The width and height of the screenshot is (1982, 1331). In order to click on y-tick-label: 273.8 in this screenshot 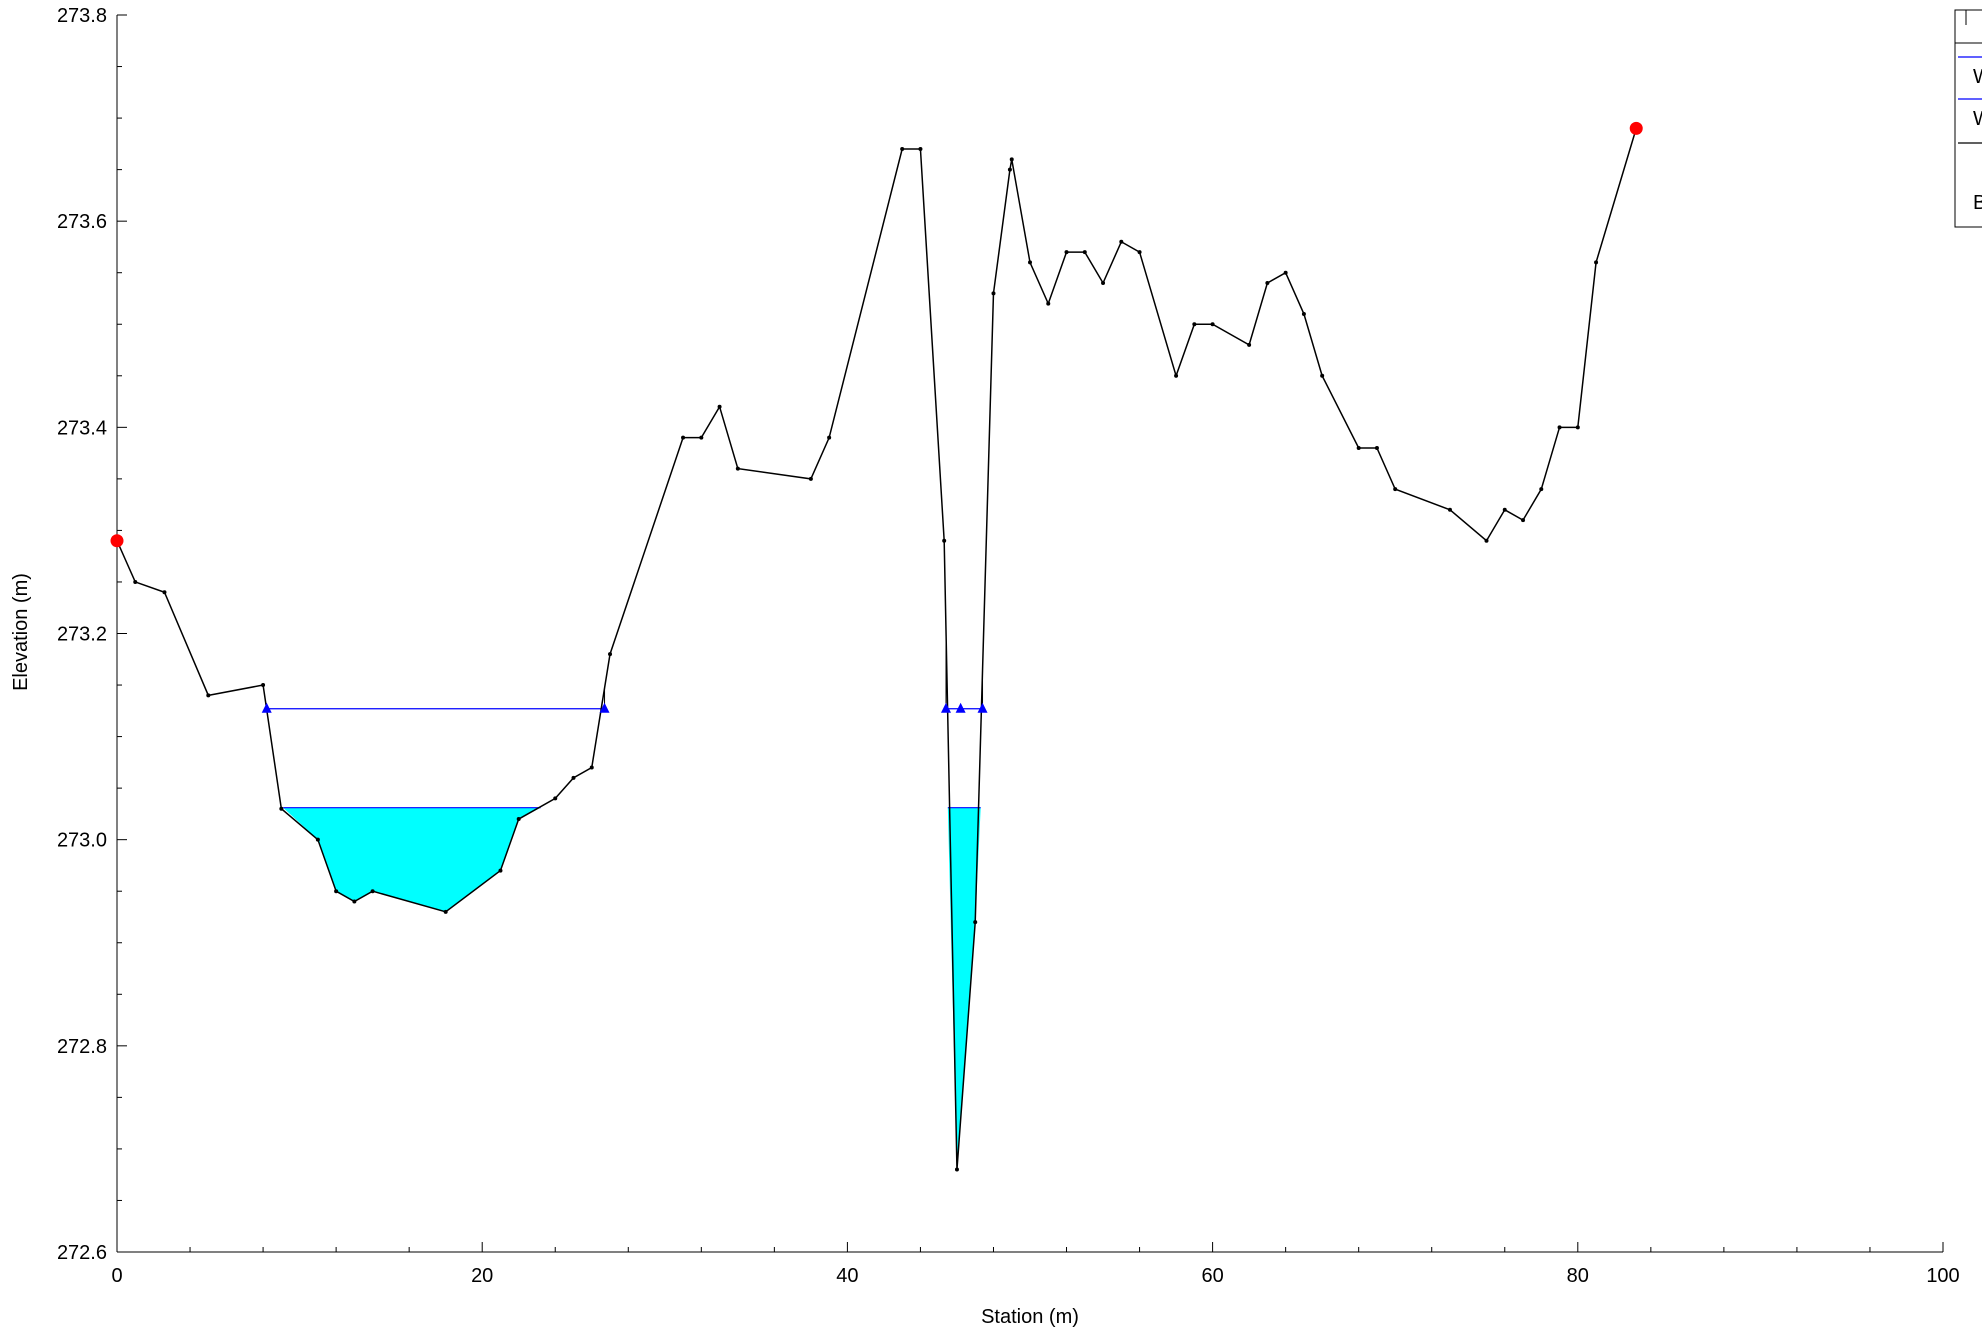, I will do `click(82, 16)`.